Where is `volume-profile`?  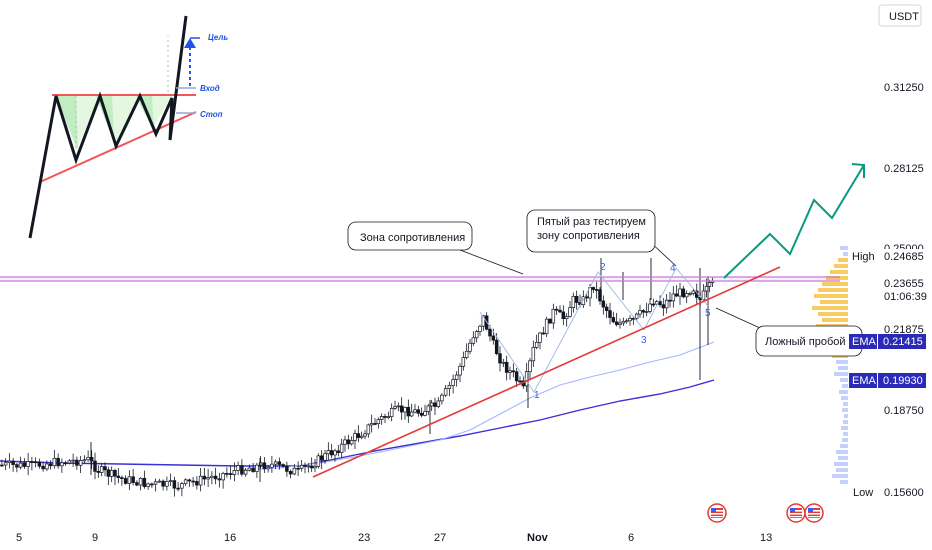
volume-profile is located at coordinates (830, 365).